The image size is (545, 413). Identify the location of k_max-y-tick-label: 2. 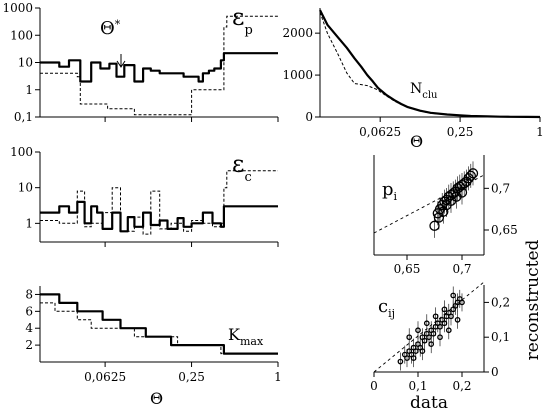
(29, 345).